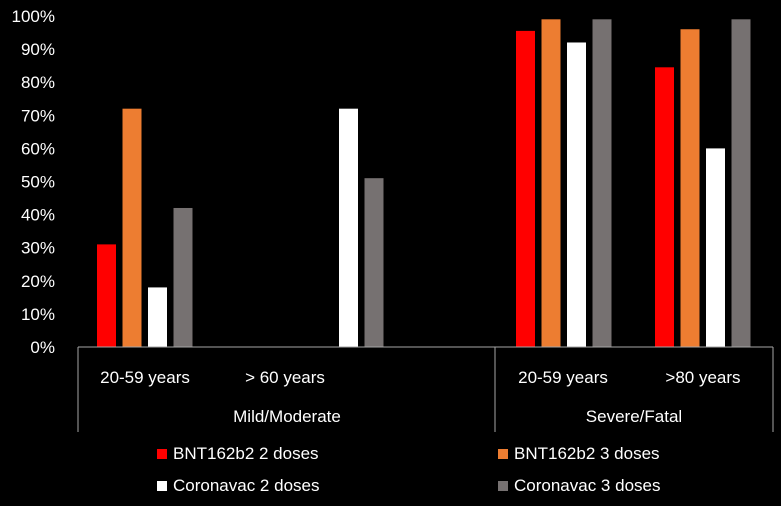 The image size is (781, 506). What do you see at coordinates (38, 314) in the screenshot?
I see `y-tick-label: 10%` at bounding box center [38, 314].